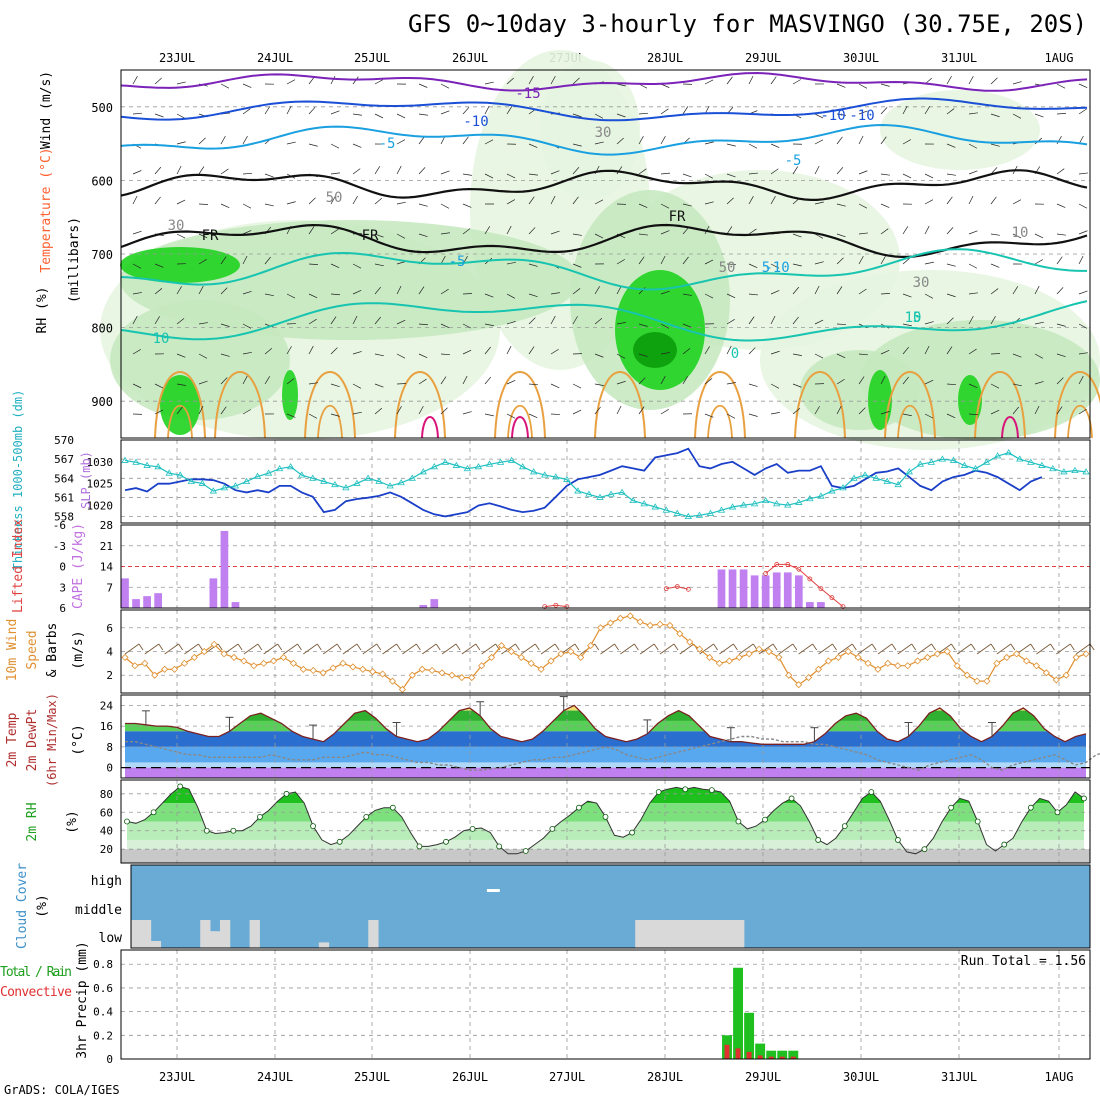 Image resolution: width=1100 pixels, height=1100 pixels. What do you see at coordinates (103, 988) in the screenshot?
I see `precip-tick-label: 0.6` at bounding box center [103, 988].